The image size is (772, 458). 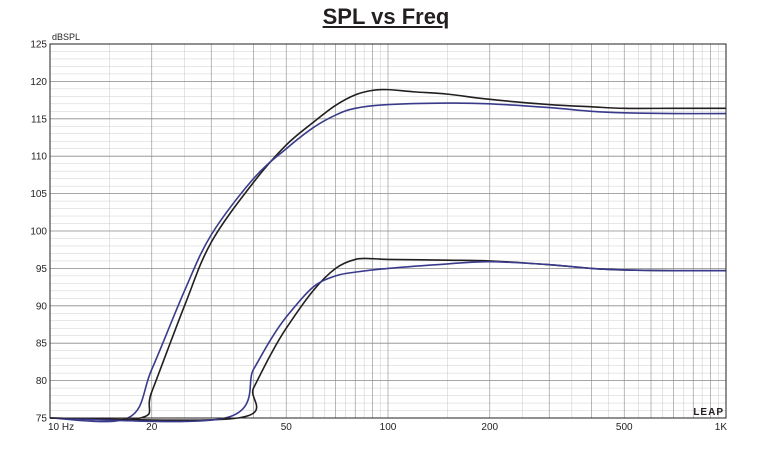 I want to click on y-tick-label: 75, so click(x=42, y=419).